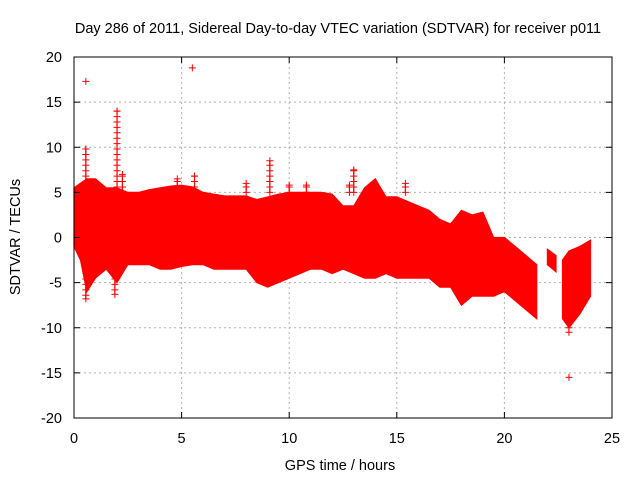 The width and height of the screenshot is (640, 480). Describe the element at coordinates (54, 148) in the screenshot. I see `y-tick-label-6: 10` at that location.